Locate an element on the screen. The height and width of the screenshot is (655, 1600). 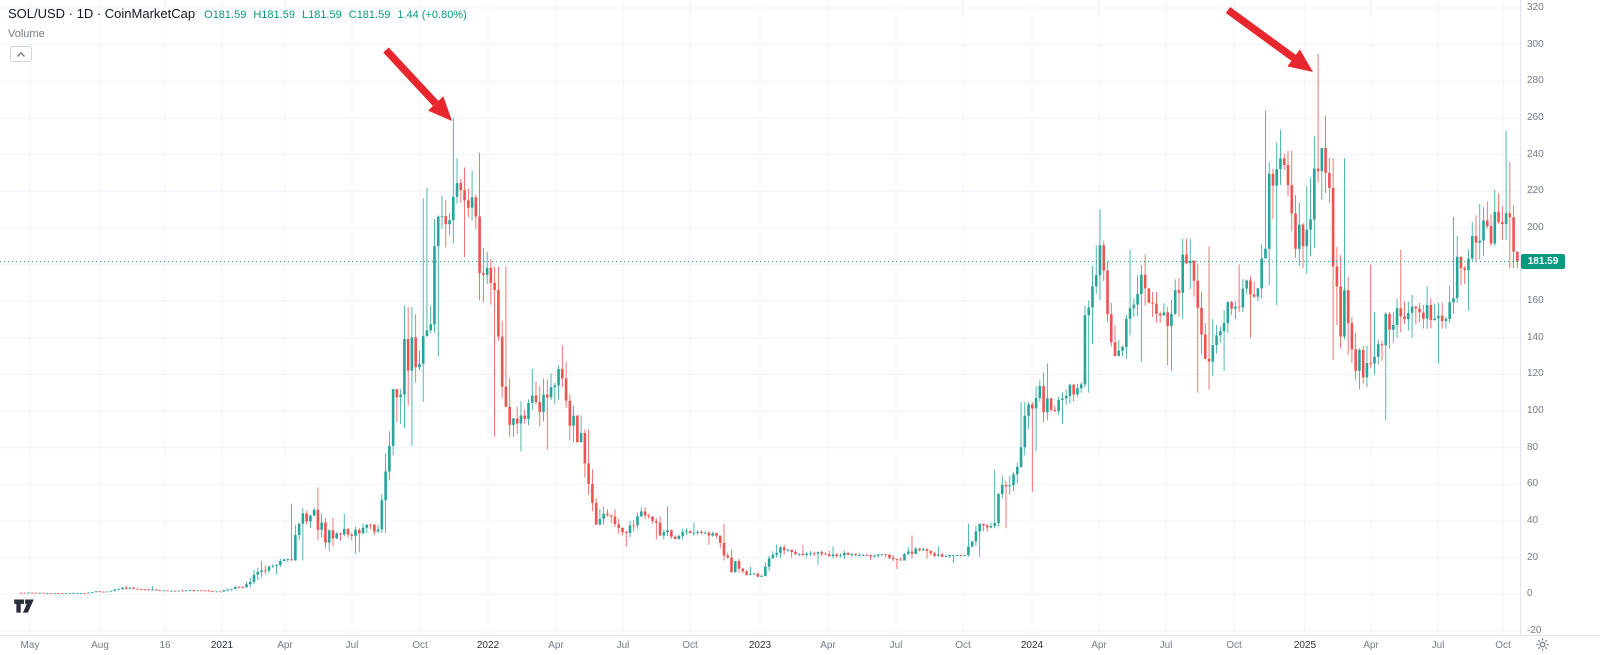
last-price-value: 181.59 is located at coordinates (1543, 262).